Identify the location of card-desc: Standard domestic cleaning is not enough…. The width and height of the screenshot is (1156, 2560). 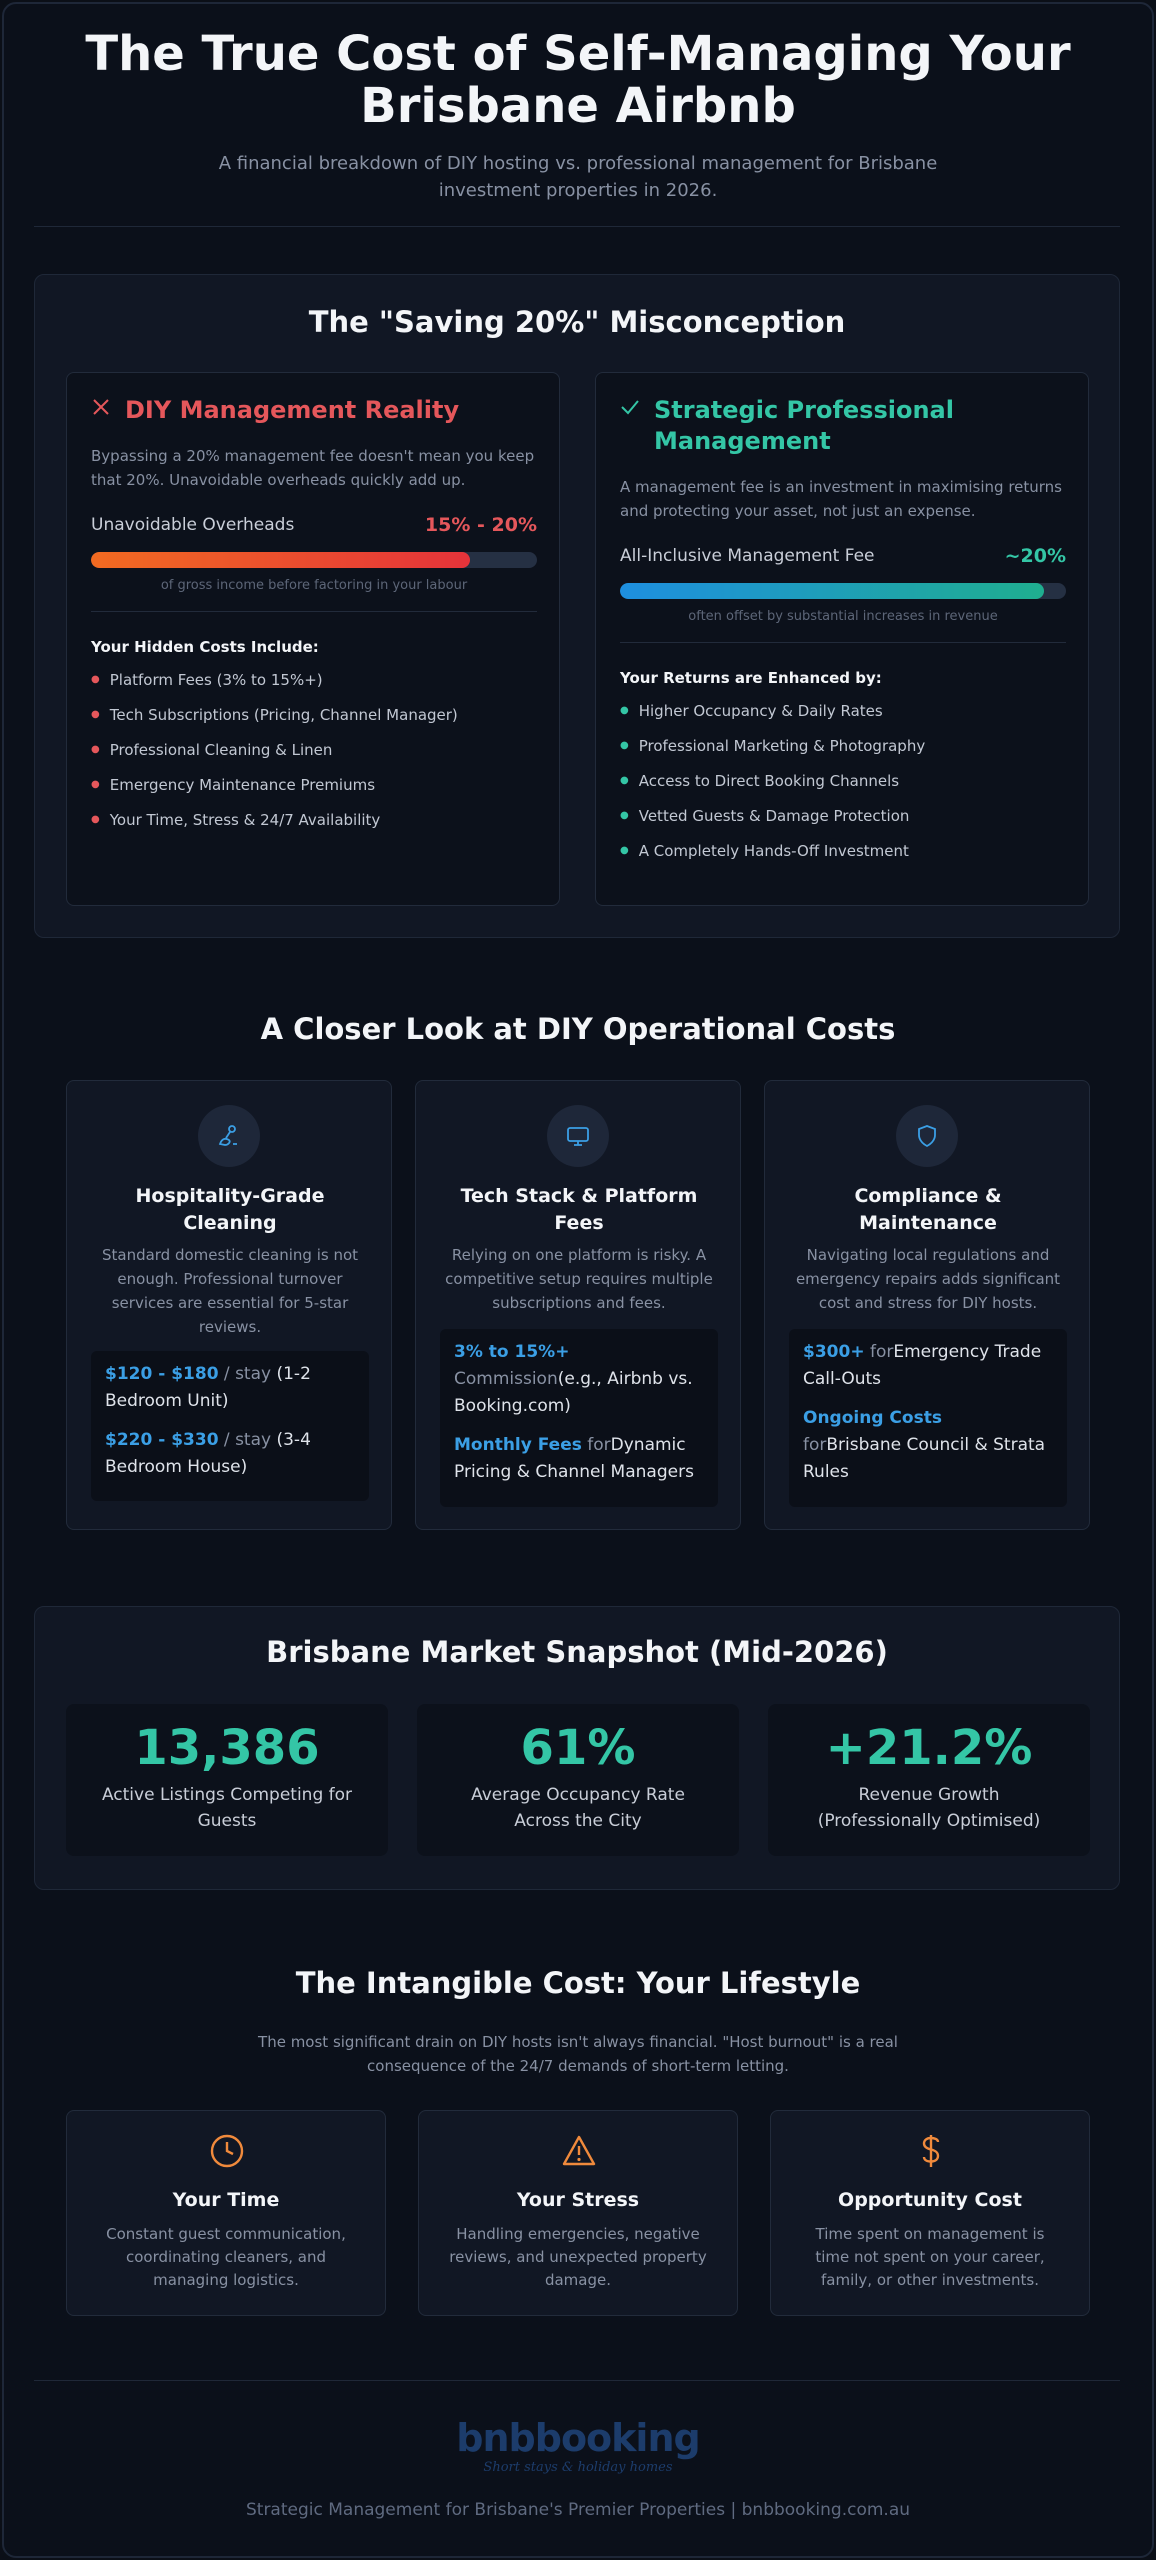
(230, 1291).